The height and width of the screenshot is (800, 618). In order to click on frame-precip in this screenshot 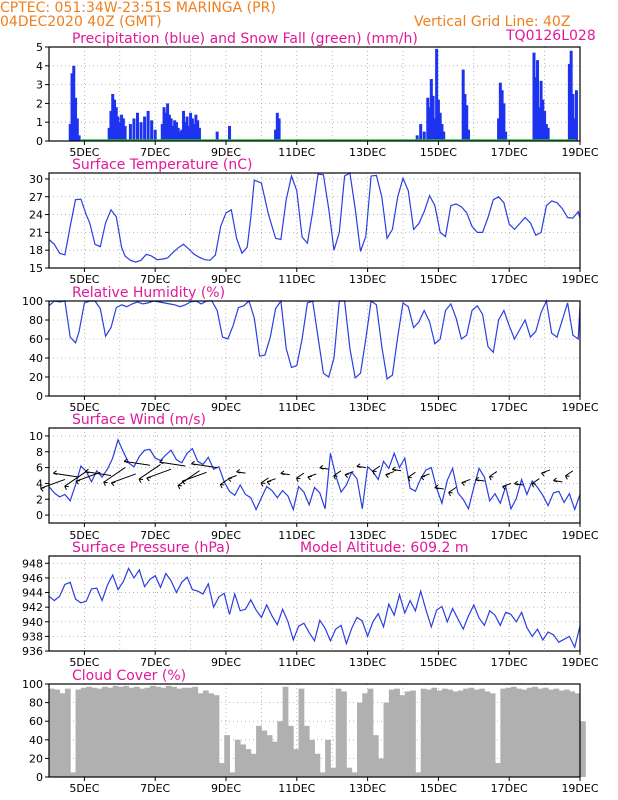, I will do `click(314, 94)`.